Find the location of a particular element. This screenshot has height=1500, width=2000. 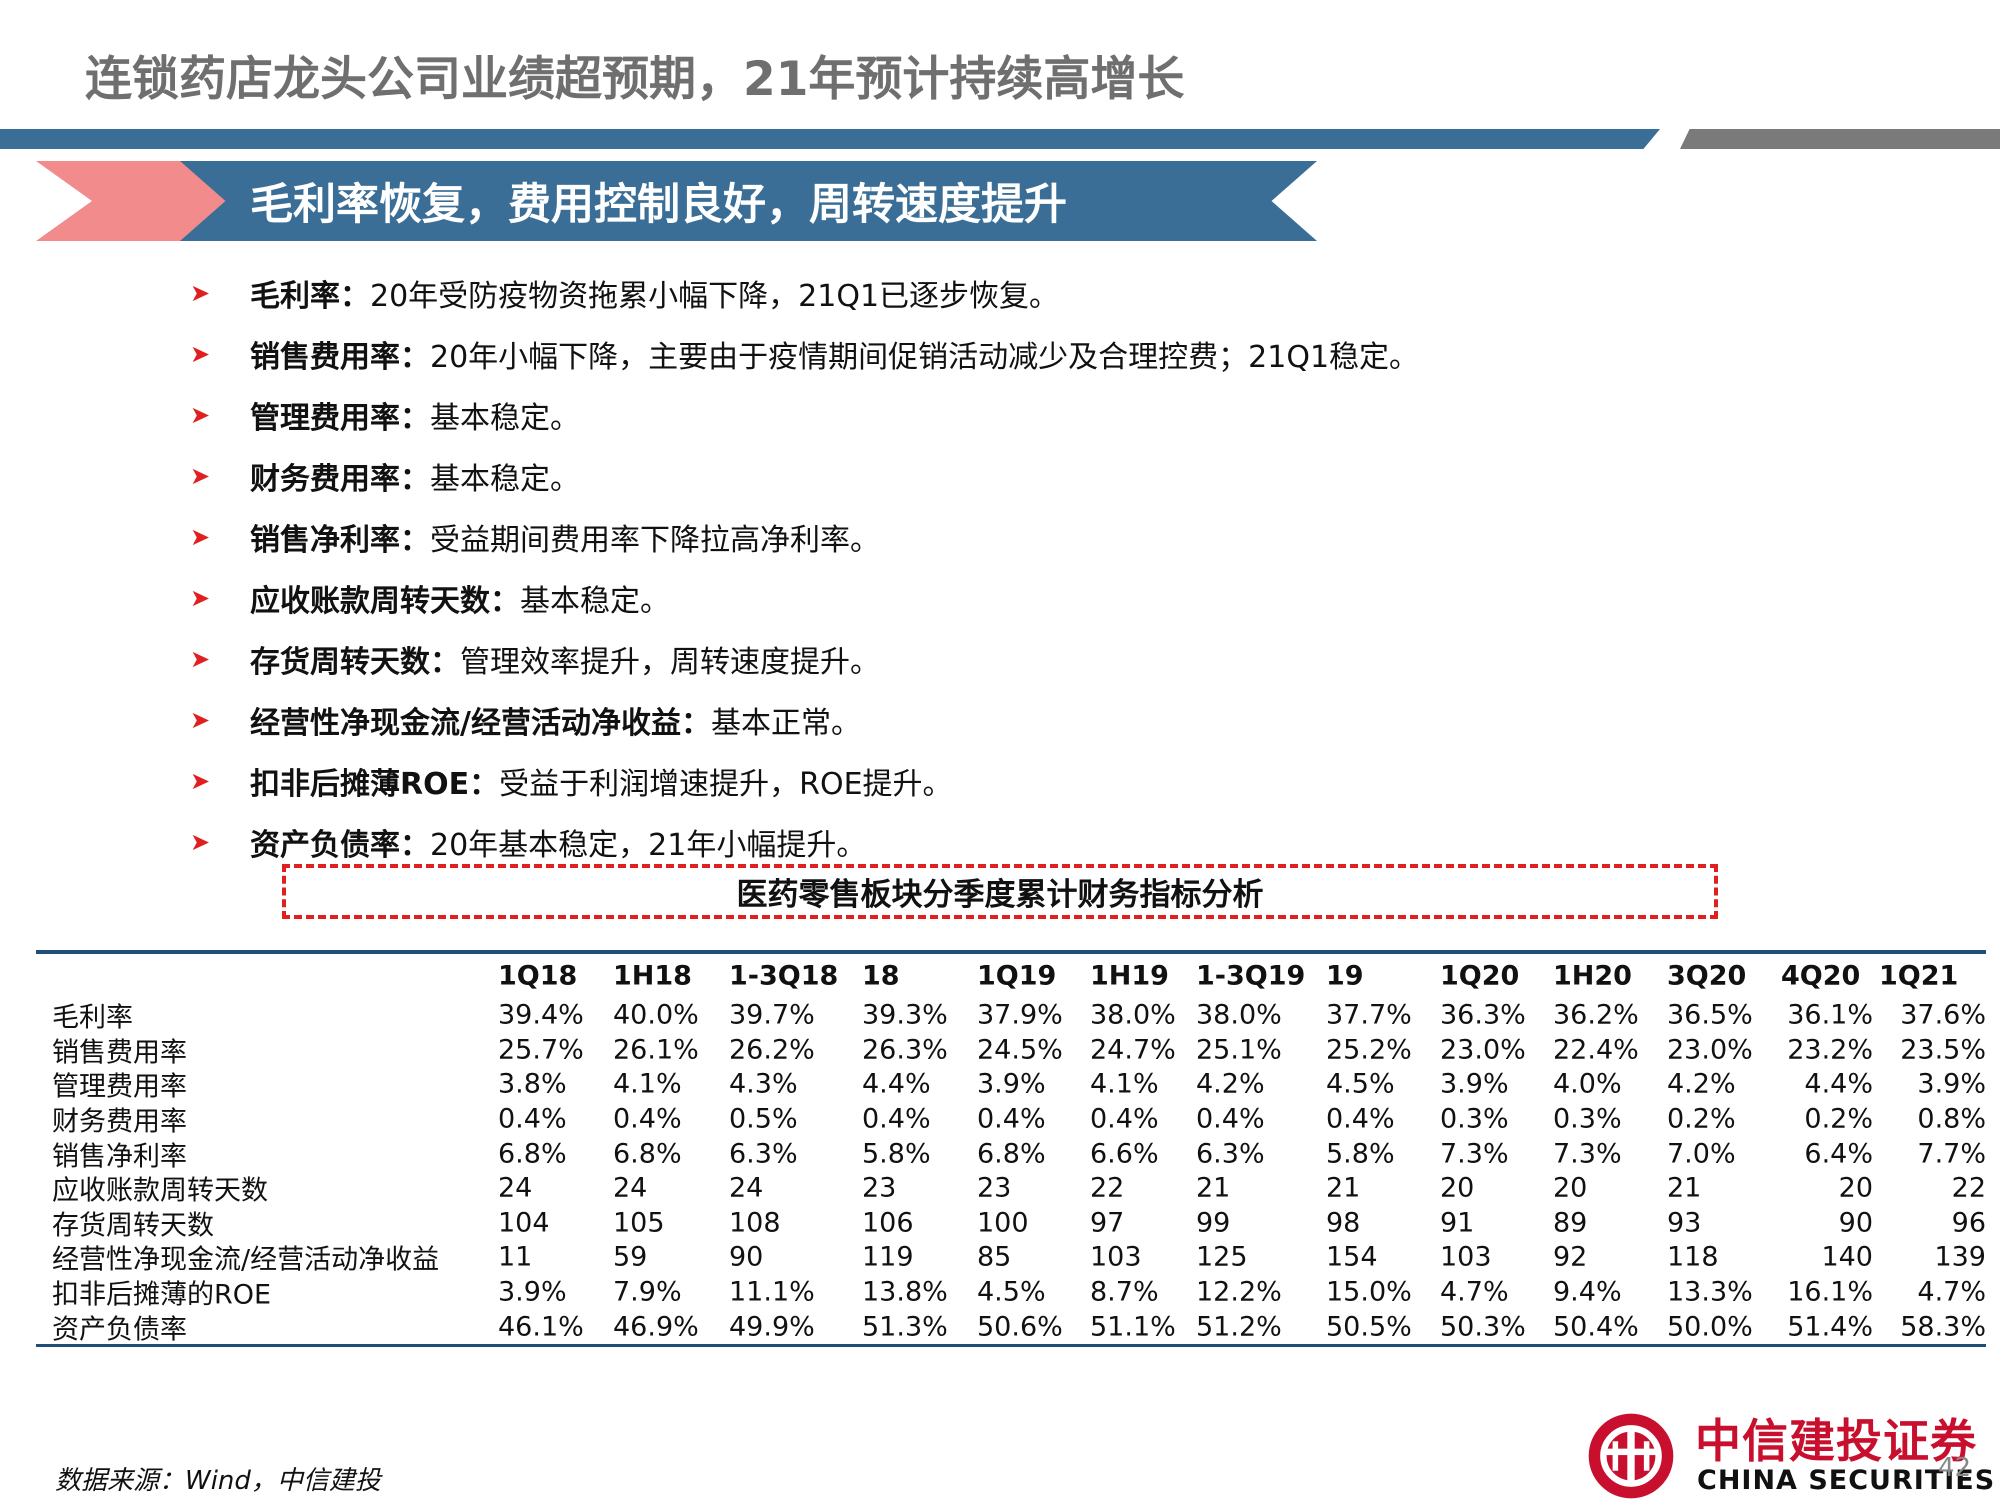

table-cell: 16.1% is located at coordinates (1830, 1292).